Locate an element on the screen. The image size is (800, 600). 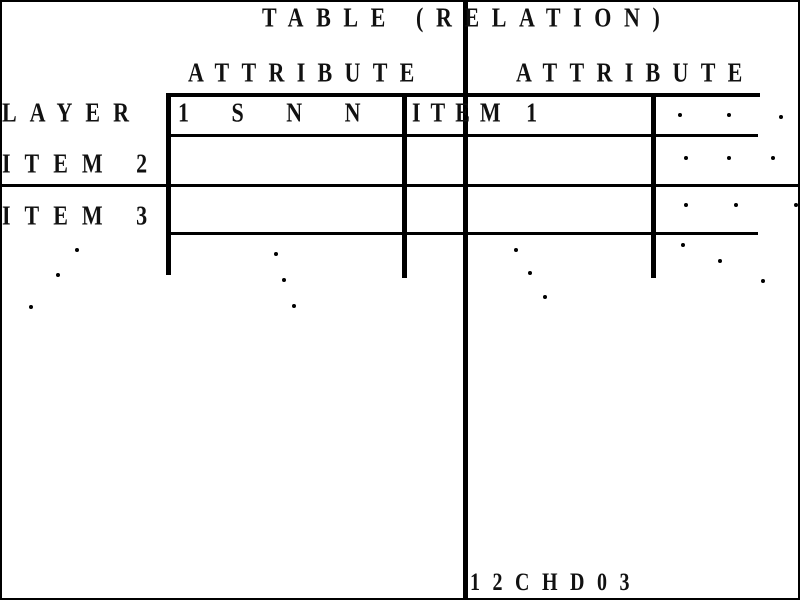
footer-code: 12CHD03 is located at coordinates (556, 582).